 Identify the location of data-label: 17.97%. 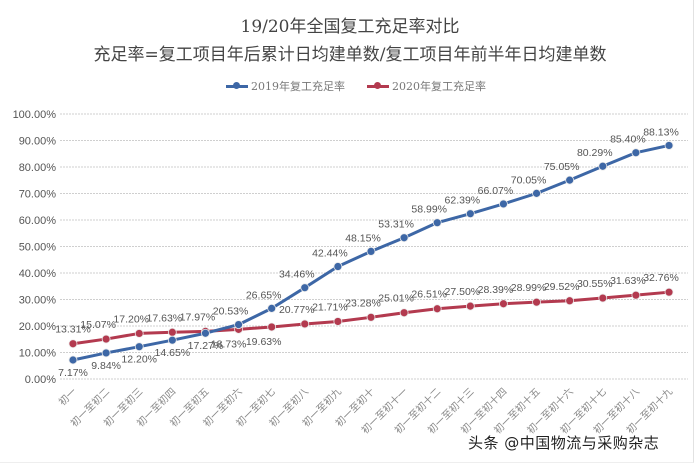
(198, 317).